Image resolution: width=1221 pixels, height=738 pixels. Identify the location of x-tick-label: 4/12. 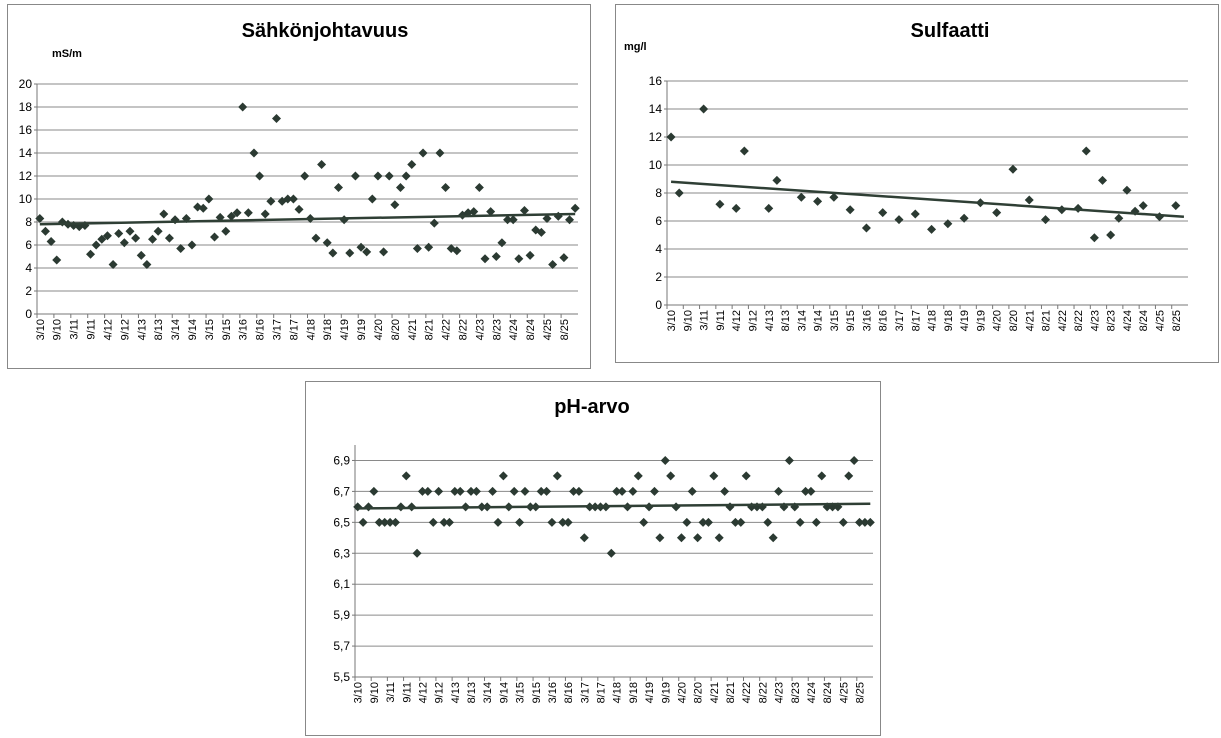
(737, 320).